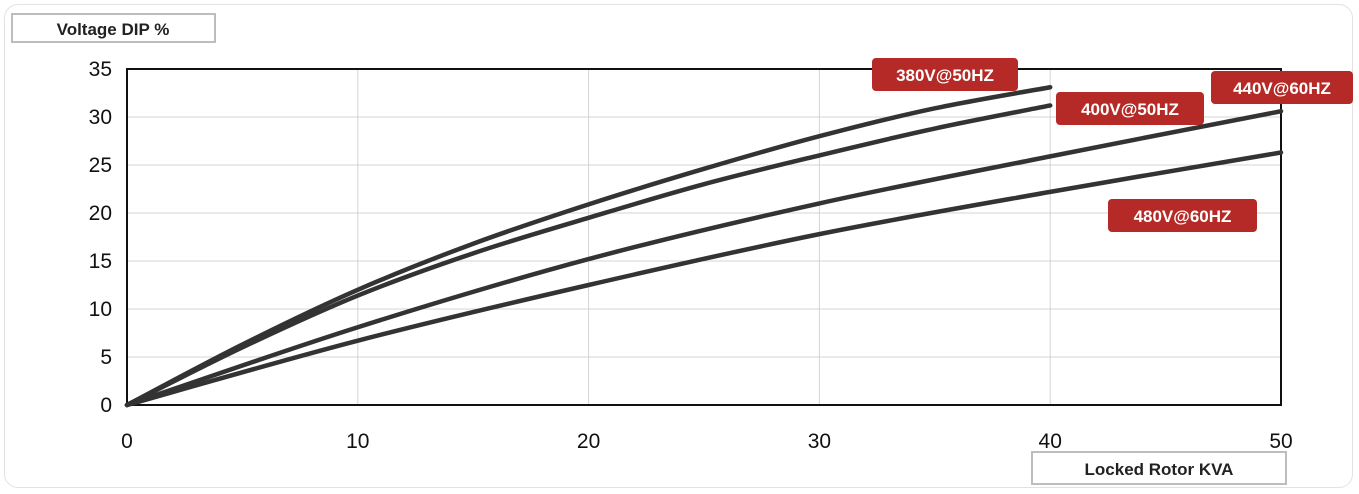 The height and width of the screenshot is (494, 1359). I want to click on y-axis-title-box: Voltage DIP %, so click(113, 28).